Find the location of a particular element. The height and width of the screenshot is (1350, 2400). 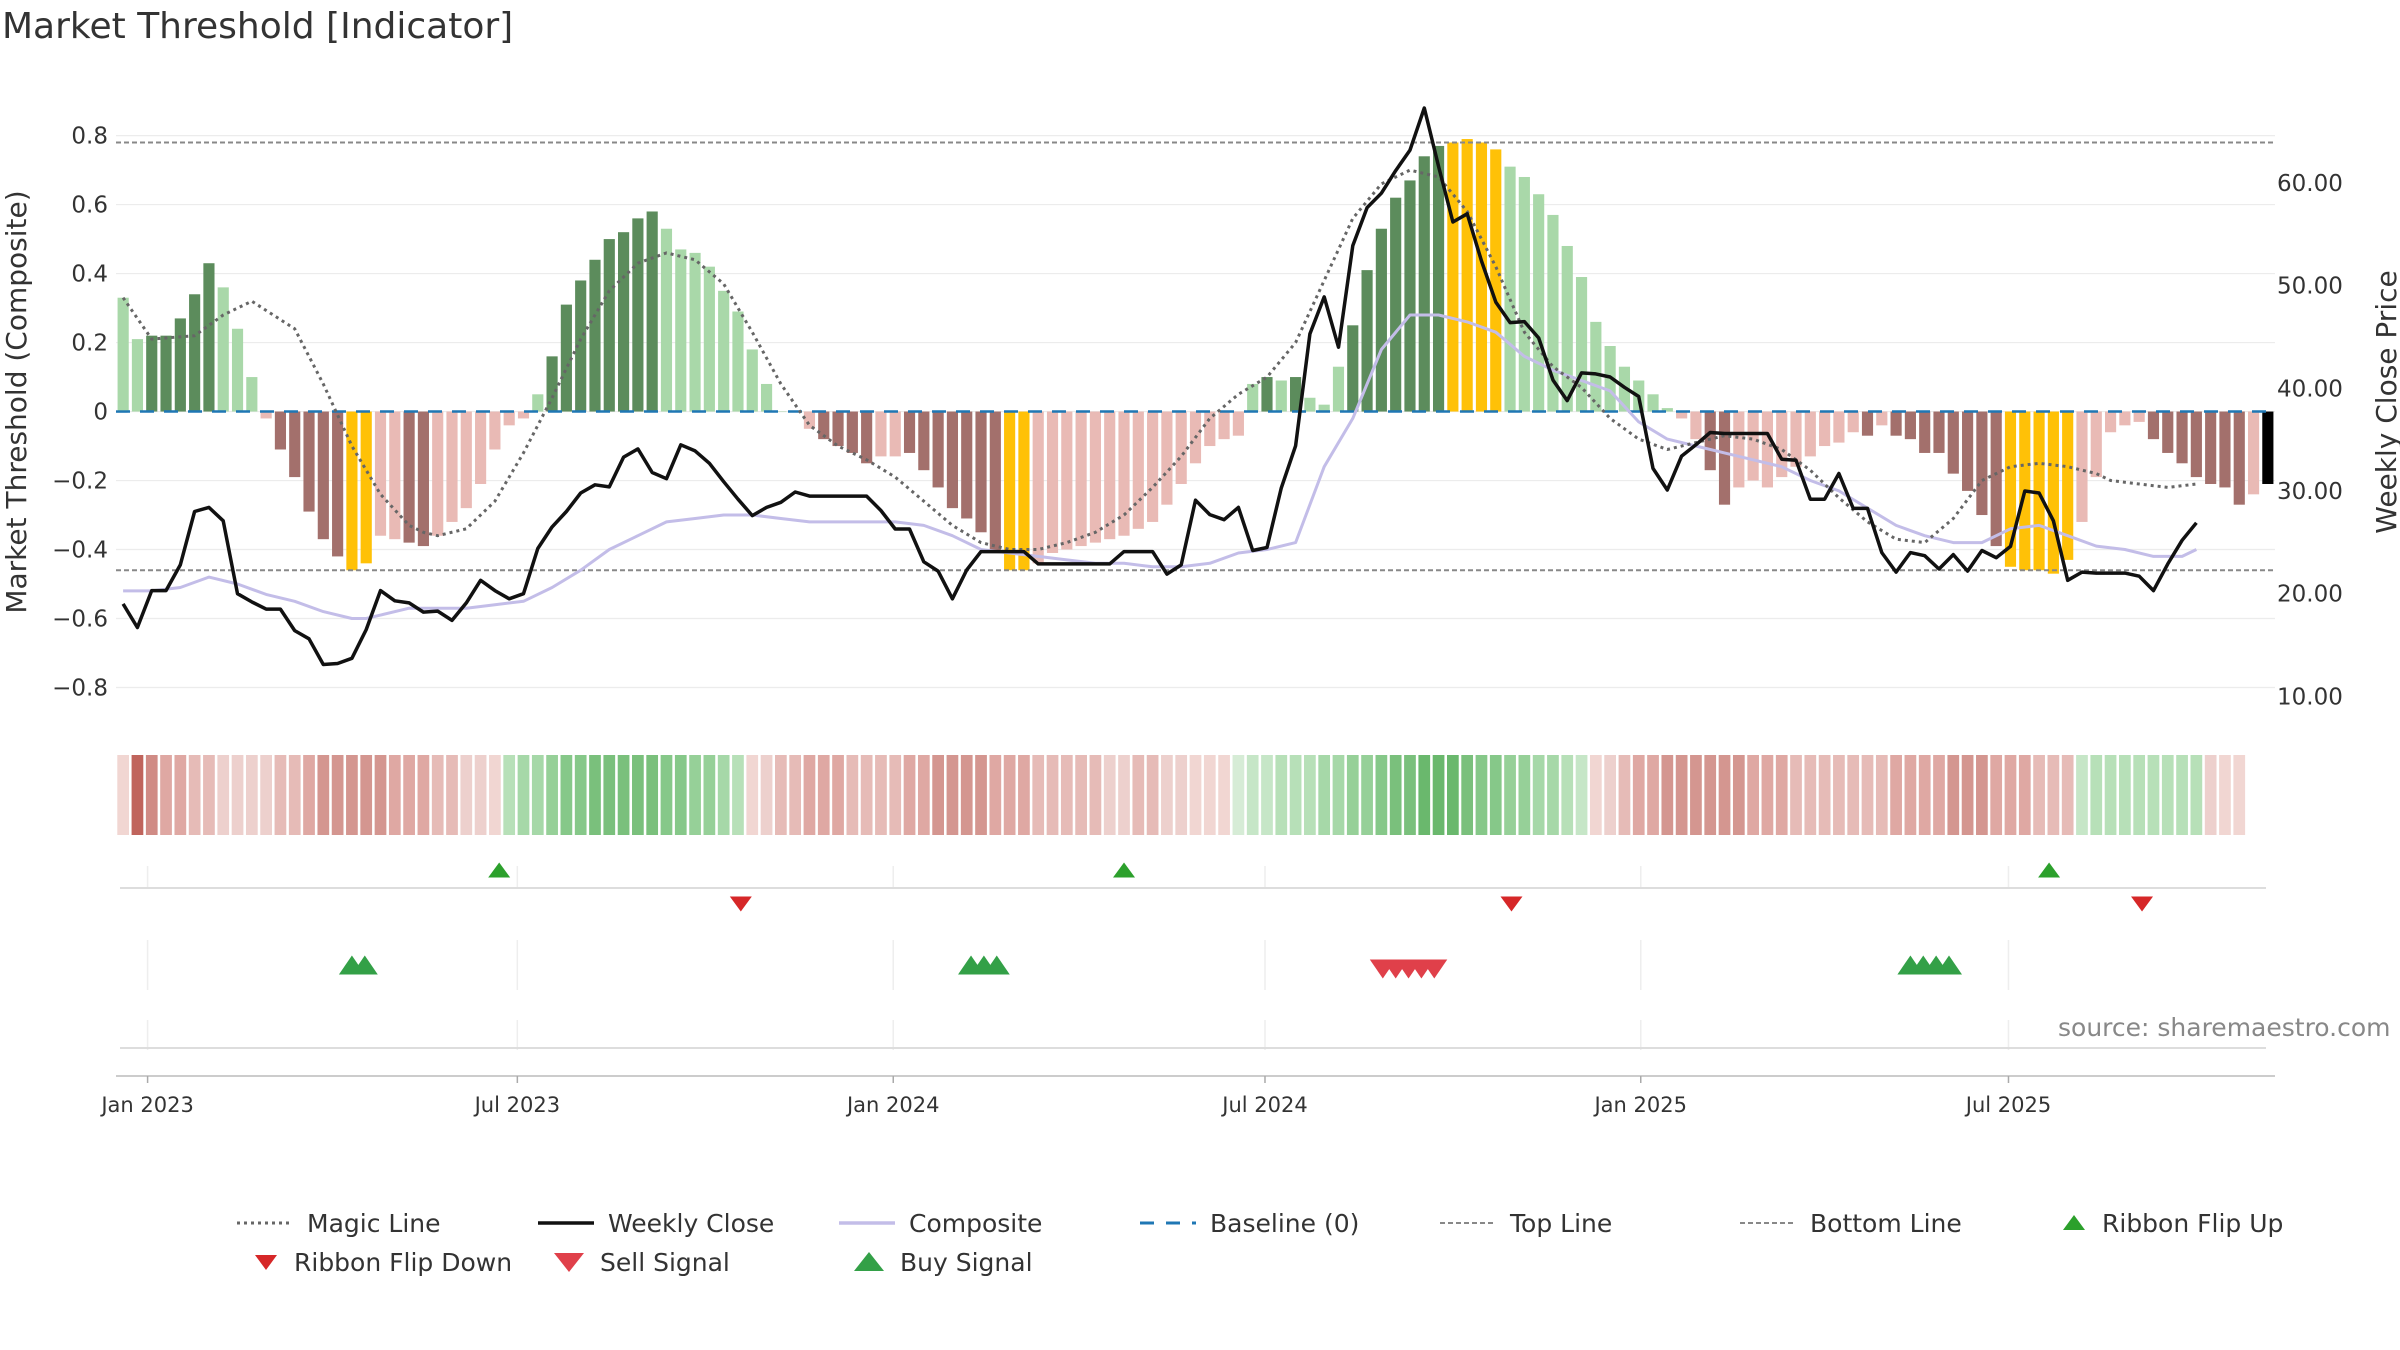

signal-rows is located at coordinates (1195, 969).